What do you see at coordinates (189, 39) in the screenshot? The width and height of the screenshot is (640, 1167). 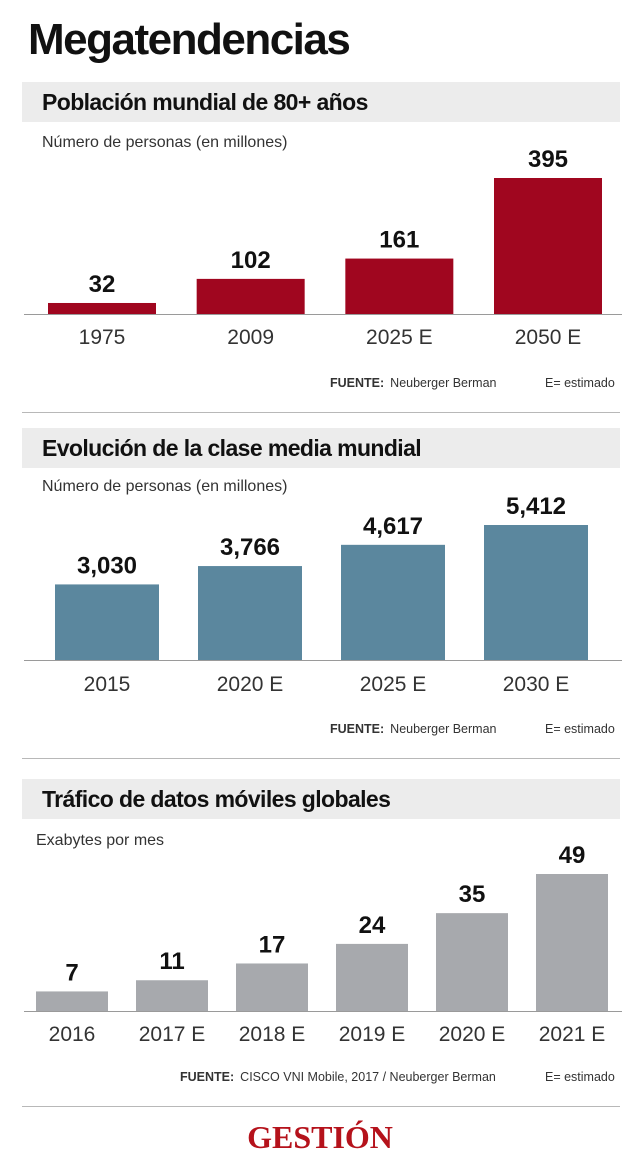 I see `page-title: Megatendencias` at bounding box center [189, 39].